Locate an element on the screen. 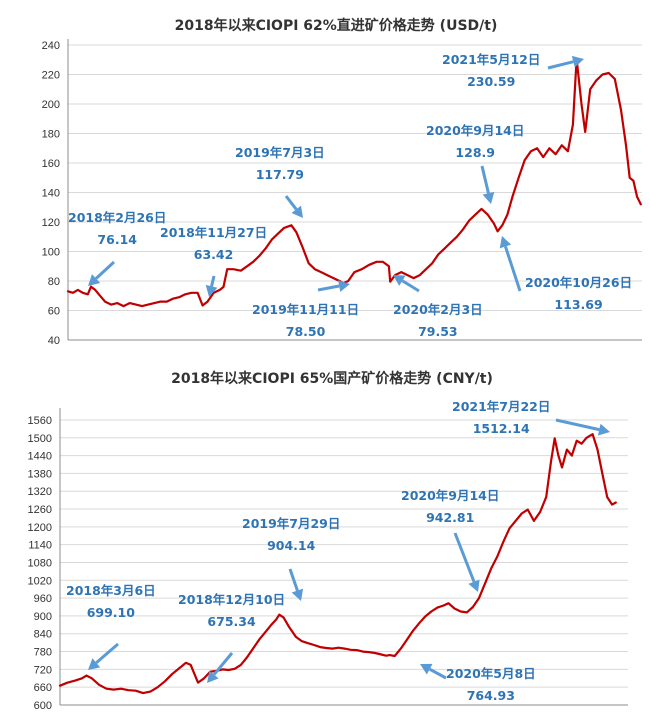 This screenshot has width=650, height=718. y-tick-label: 220 is located at coordinates (51, 76).